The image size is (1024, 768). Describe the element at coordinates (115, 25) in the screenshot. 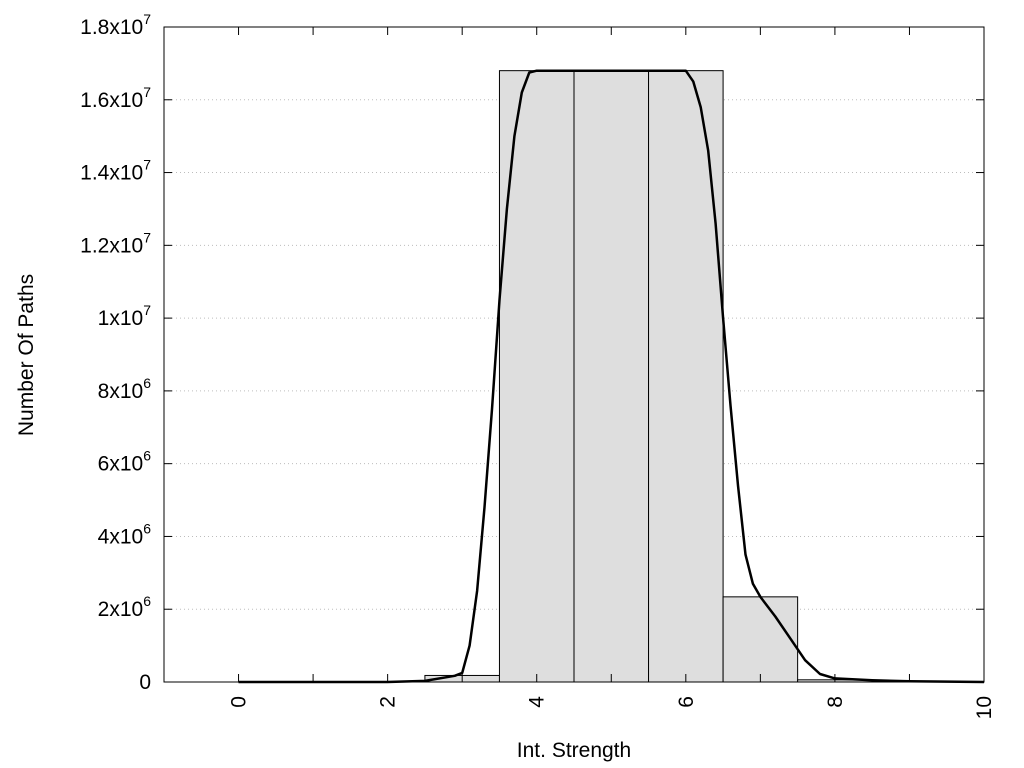

I see `y-tick-label: 1.8x10⁷` at that location.